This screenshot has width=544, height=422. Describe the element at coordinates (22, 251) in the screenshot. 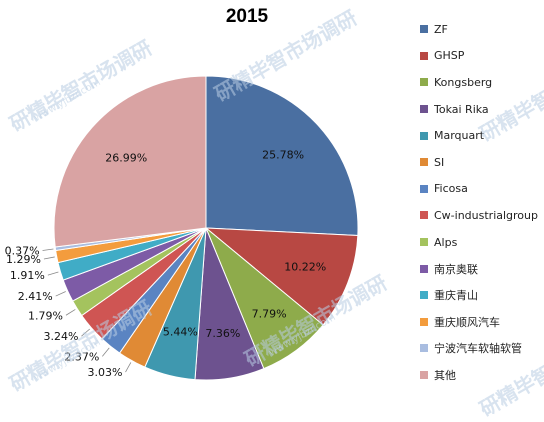

I see `data-label: 0.37%` at that location.